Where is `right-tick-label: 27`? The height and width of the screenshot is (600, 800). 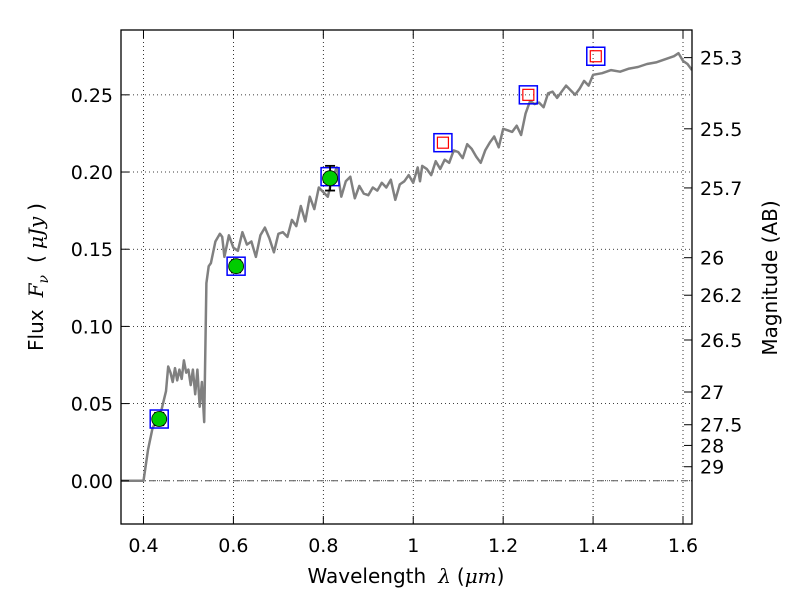
right-tick-label: 27 is located at coordinates (712, 393).